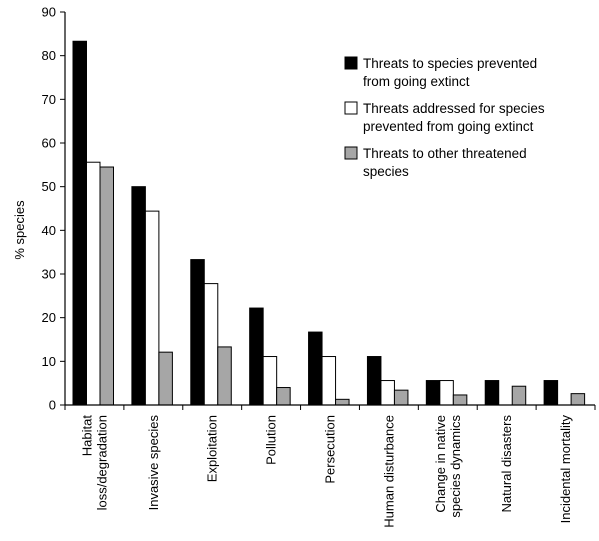 This screenshot has width=599, height=541. Describe the element at coordinates (86, 436) in the screenshot. I see `x-category-label-line: Habitat` at that location.